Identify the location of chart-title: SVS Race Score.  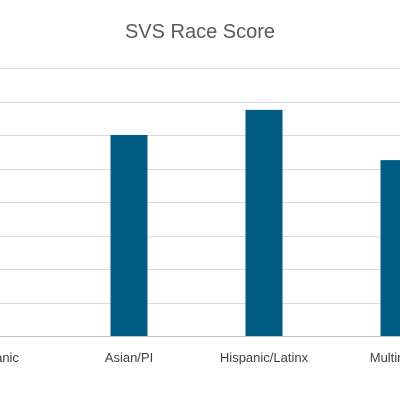
(200, 32).